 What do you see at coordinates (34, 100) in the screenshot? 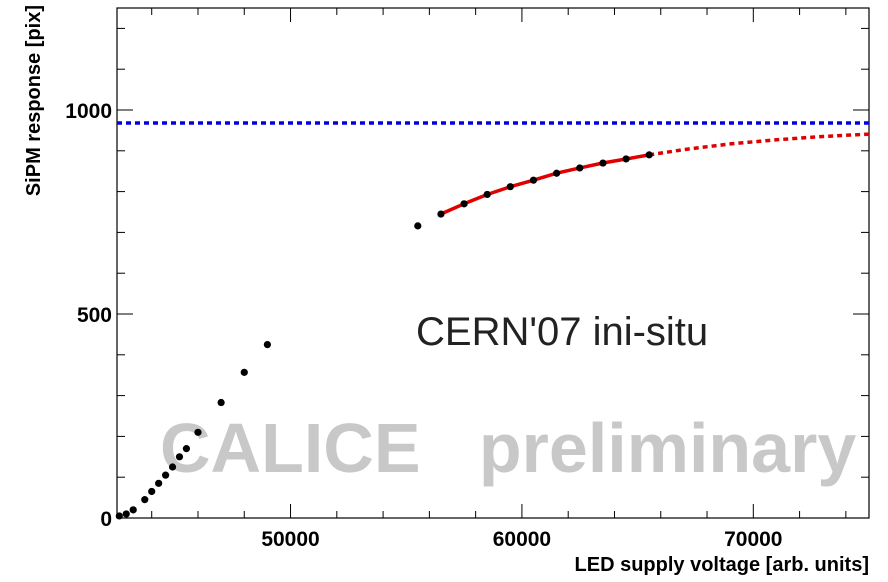
I see `y-axis-title: SiPM response [pix]` at bounding box center [34, 100].